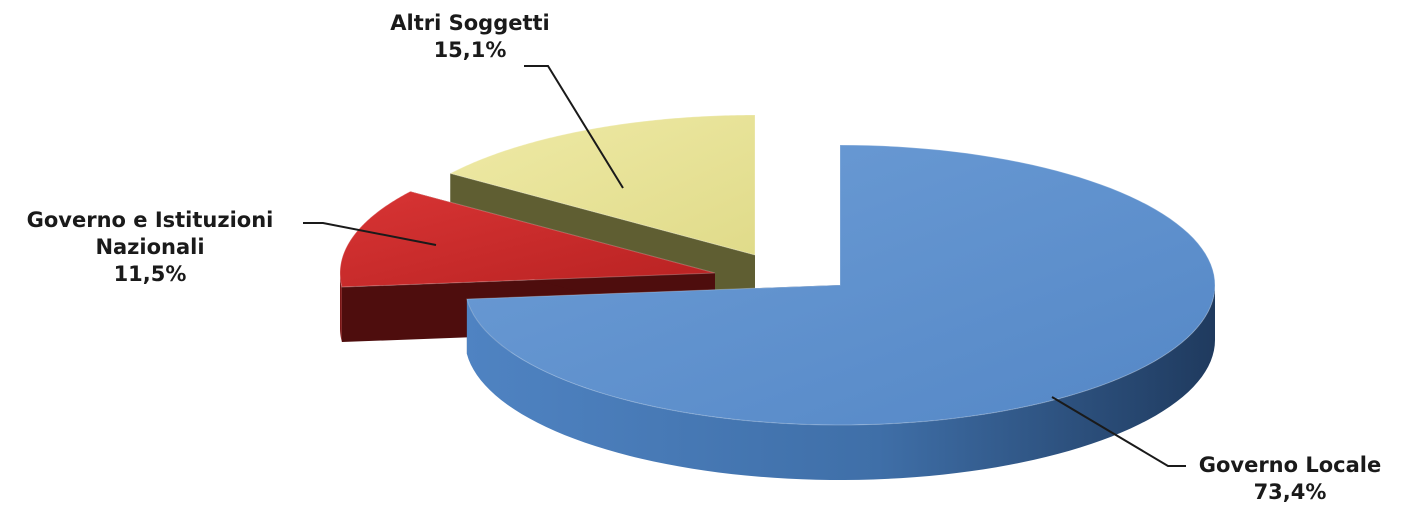 Image resolution: width=1401 pixels, height=509 pixels. I want to click on label-loc-name: Governo Locale, so click(1290, 465).